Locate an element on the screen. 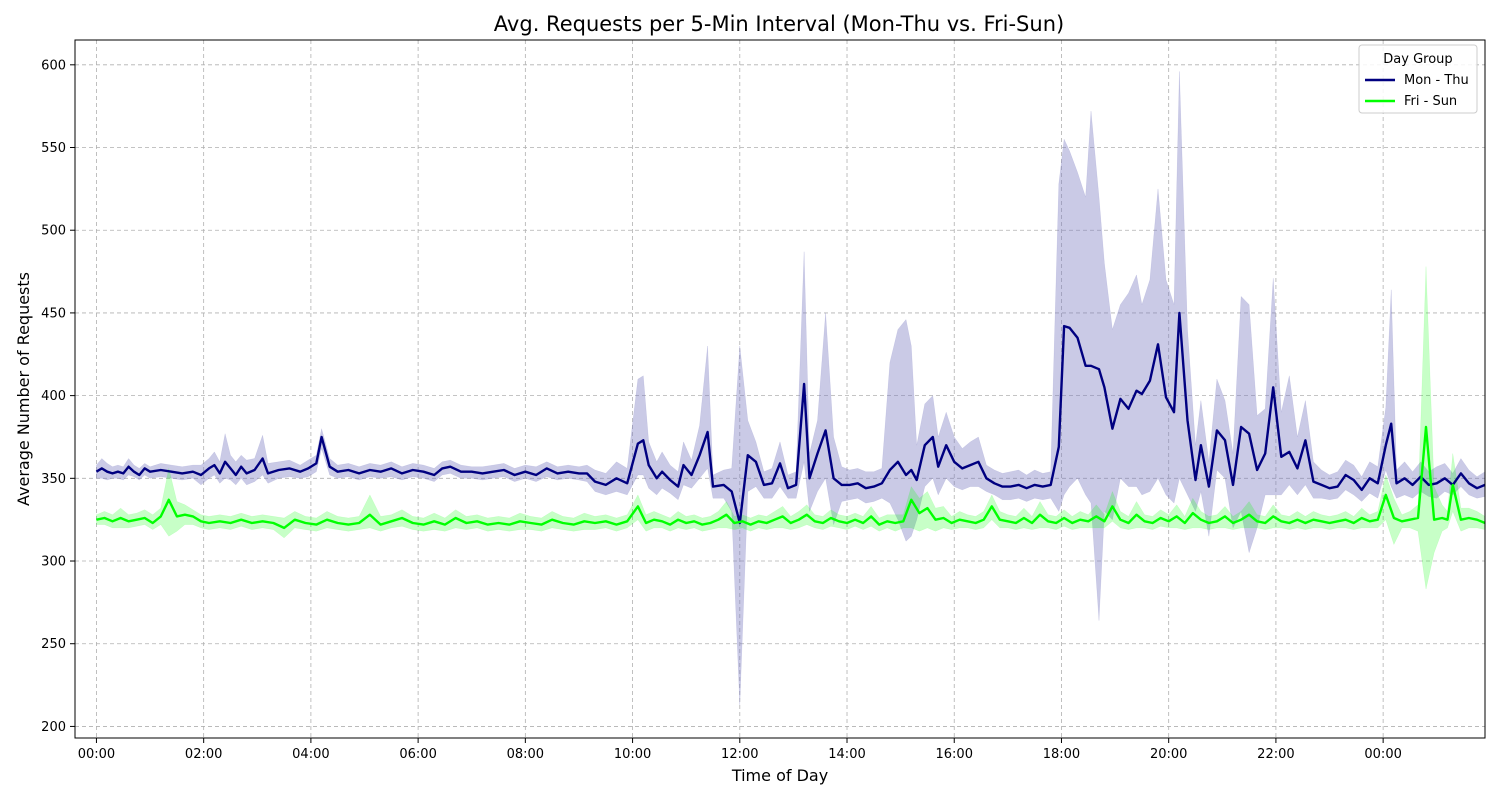  y-tick-label: 400 is located at coordinates (53, 396).